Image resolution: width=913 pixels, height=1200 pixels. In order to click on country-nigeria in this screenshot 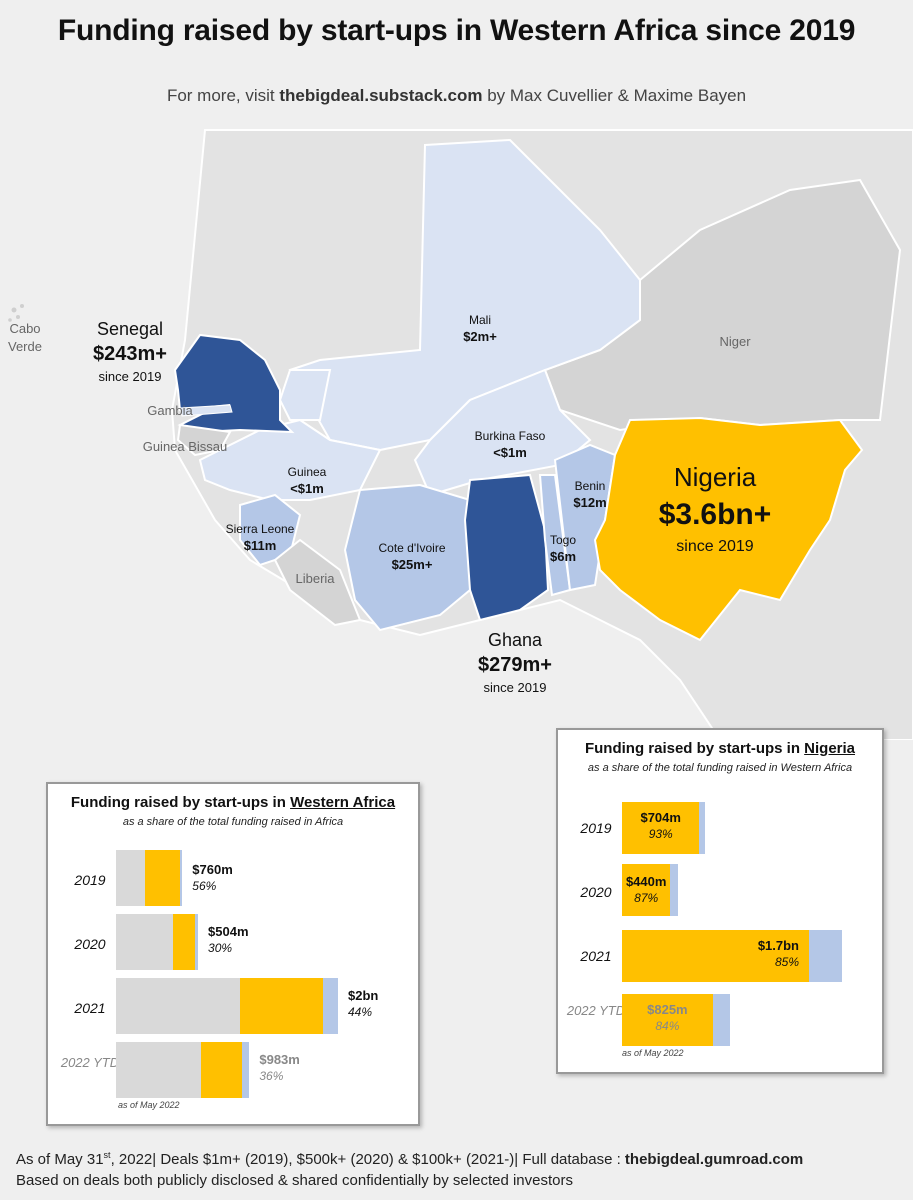, I will do `click(728, 529)`.